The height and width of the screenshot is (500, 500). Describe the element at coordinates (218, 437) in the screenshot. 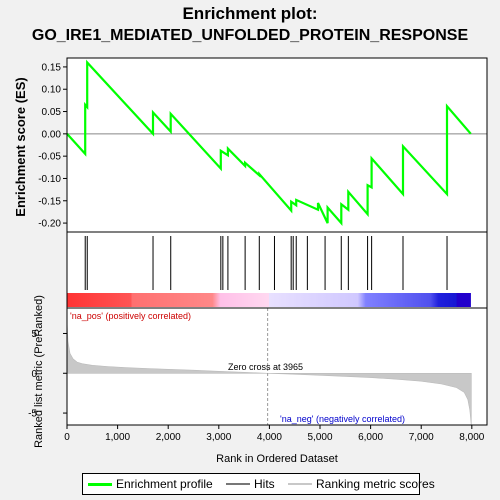

I see `rank-xtick-label: 3,000` at that location.